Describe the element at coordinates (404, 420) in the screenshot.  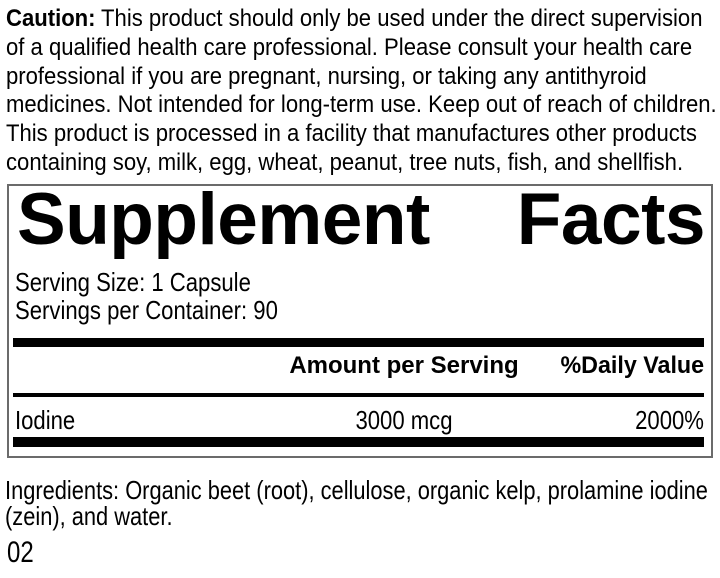
I see `nutrient-amount: 3000 mcg` at that location.